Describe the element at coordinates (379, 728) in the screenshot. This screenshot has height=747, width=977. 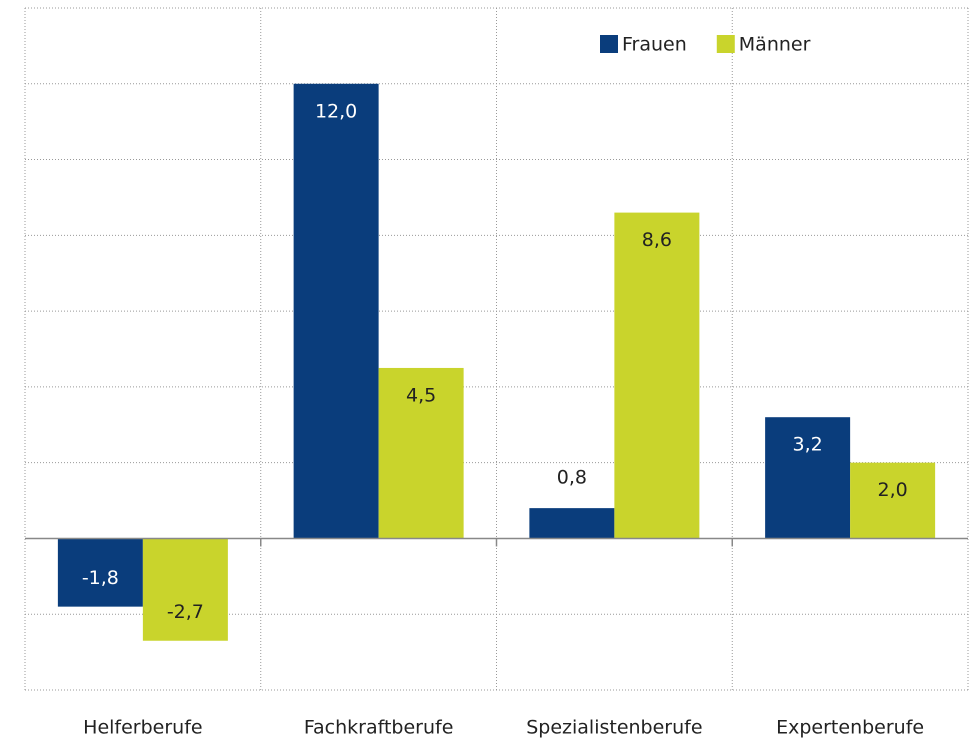
I see `x-tick-label: Fachkraftberufe` at that location.